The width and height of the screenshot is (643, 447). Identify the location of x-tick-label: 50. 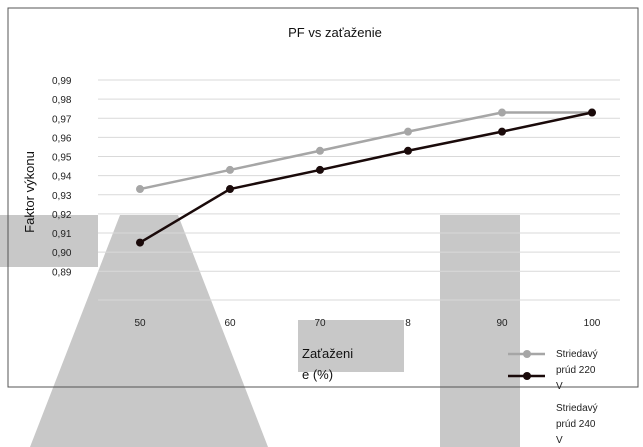
(140, 323).